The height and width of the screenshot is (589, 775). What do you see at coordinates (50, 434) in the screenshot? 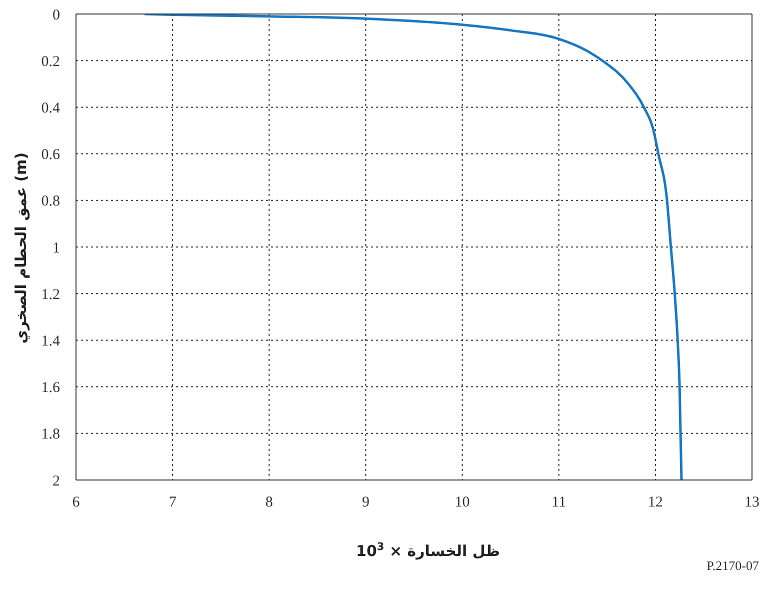
I see `y-tick-label: 1.8` at bounding box center [50, 434].